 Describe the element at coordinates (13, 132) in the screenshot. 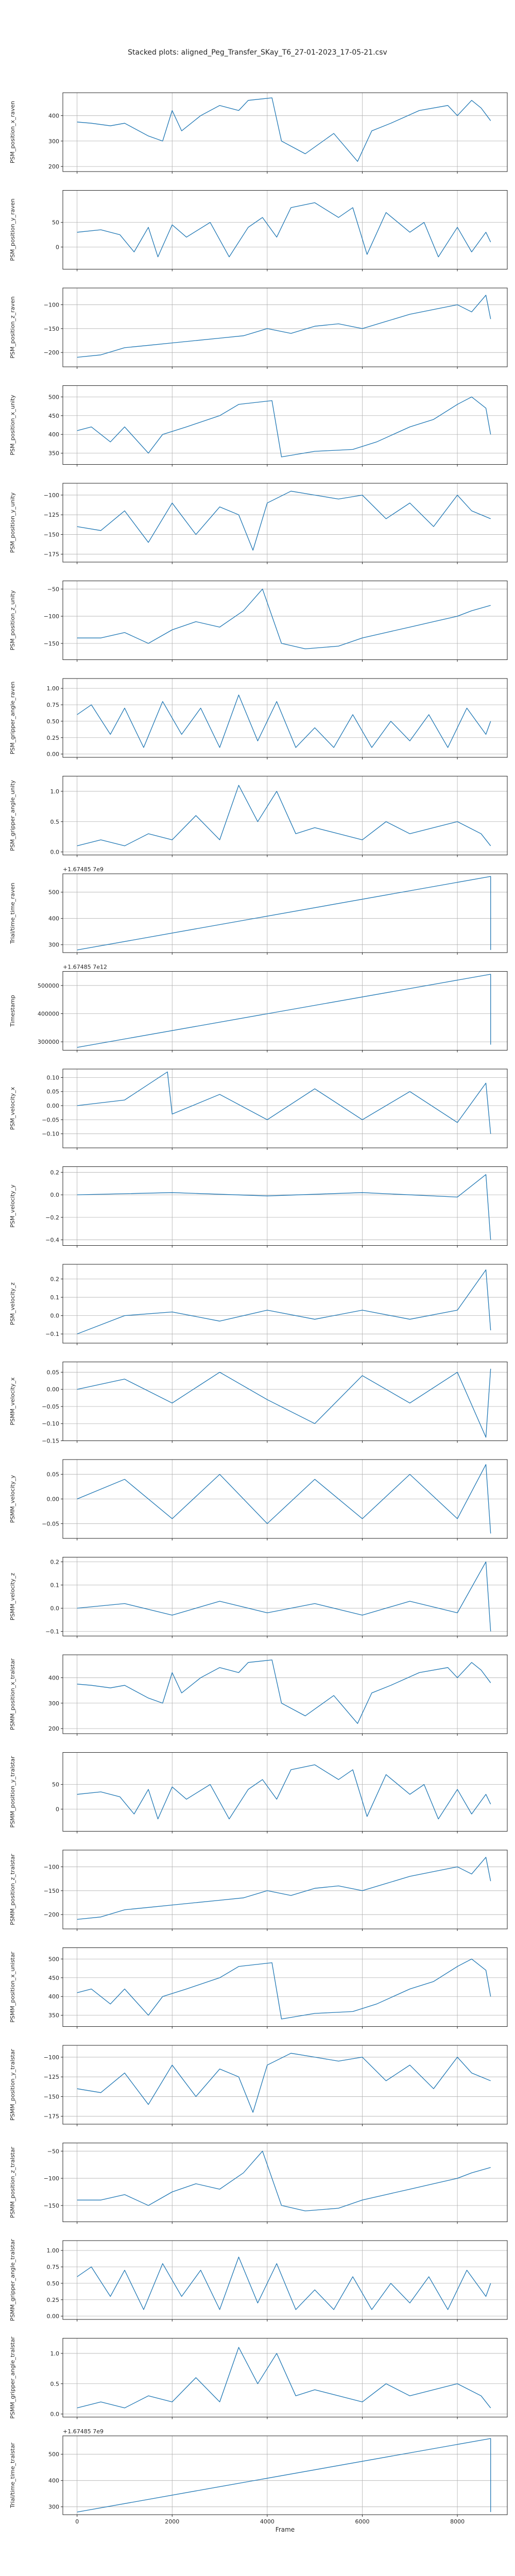

I see `y-axis-label: PSM_position_x_raven` at that location.